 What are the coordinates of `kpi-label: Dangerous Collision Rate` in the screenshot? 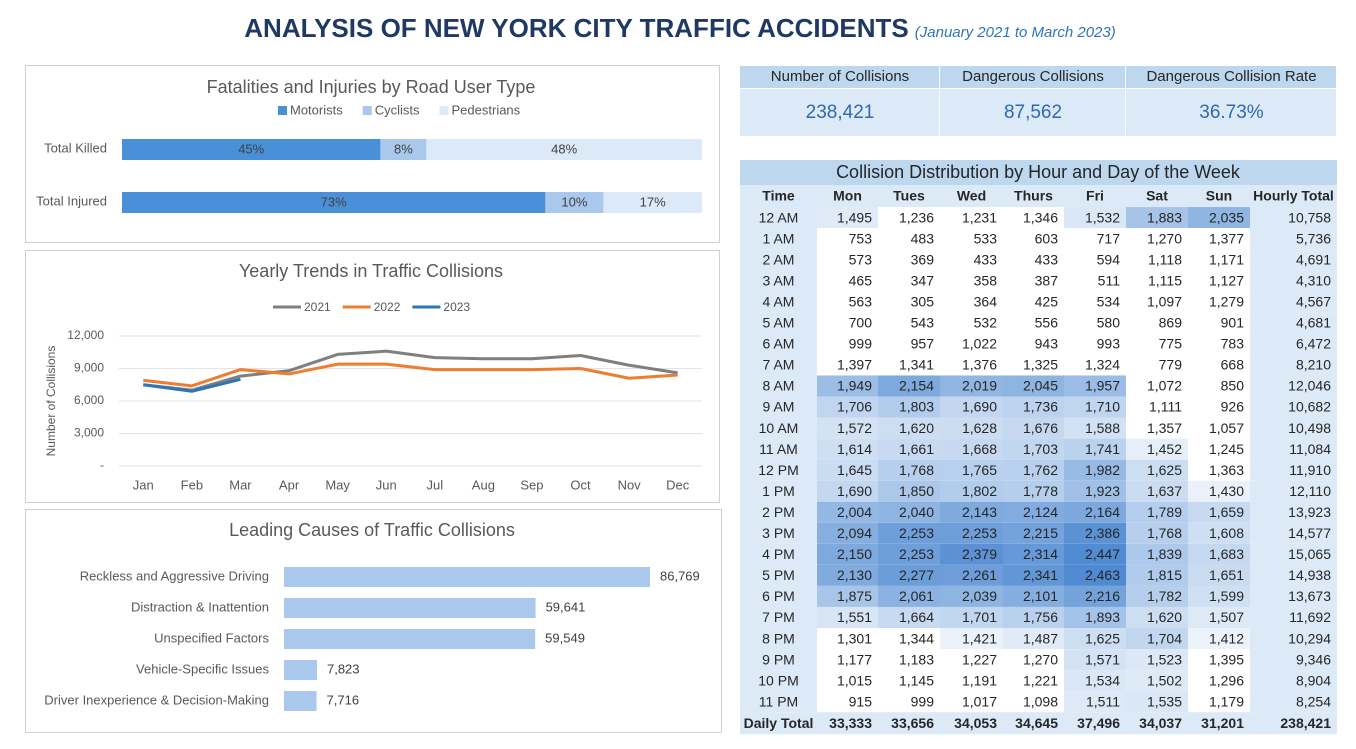 It's located at (1231, 76).